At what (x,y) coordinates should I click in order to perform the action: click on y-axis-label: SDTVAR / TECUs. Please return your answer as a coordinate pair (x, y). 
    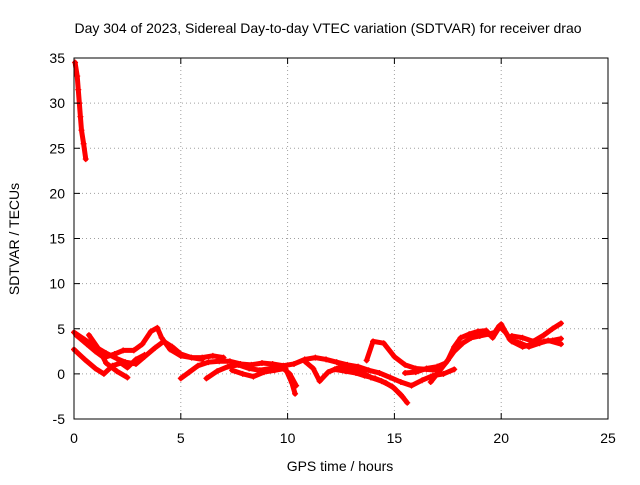
    Looking at the image, I should click on (14, 239).